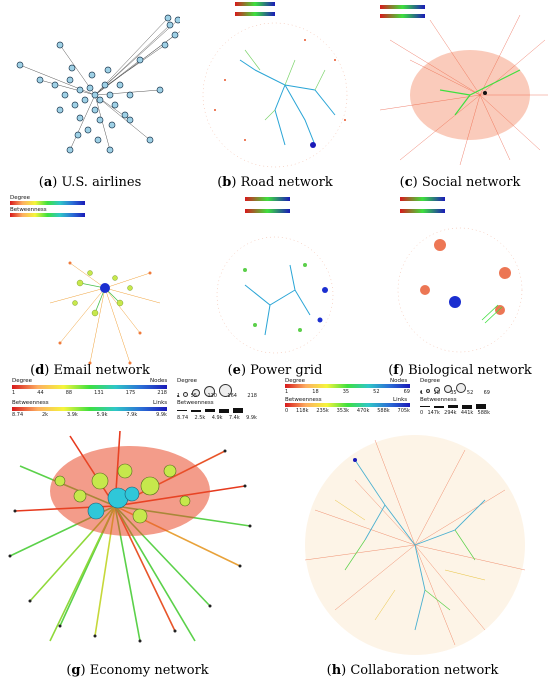 The width and height of the screenshot is (550, 687). Describe the element at coordinates (460, 275) in the screenshot. I see `biological-network-graph` at that location.